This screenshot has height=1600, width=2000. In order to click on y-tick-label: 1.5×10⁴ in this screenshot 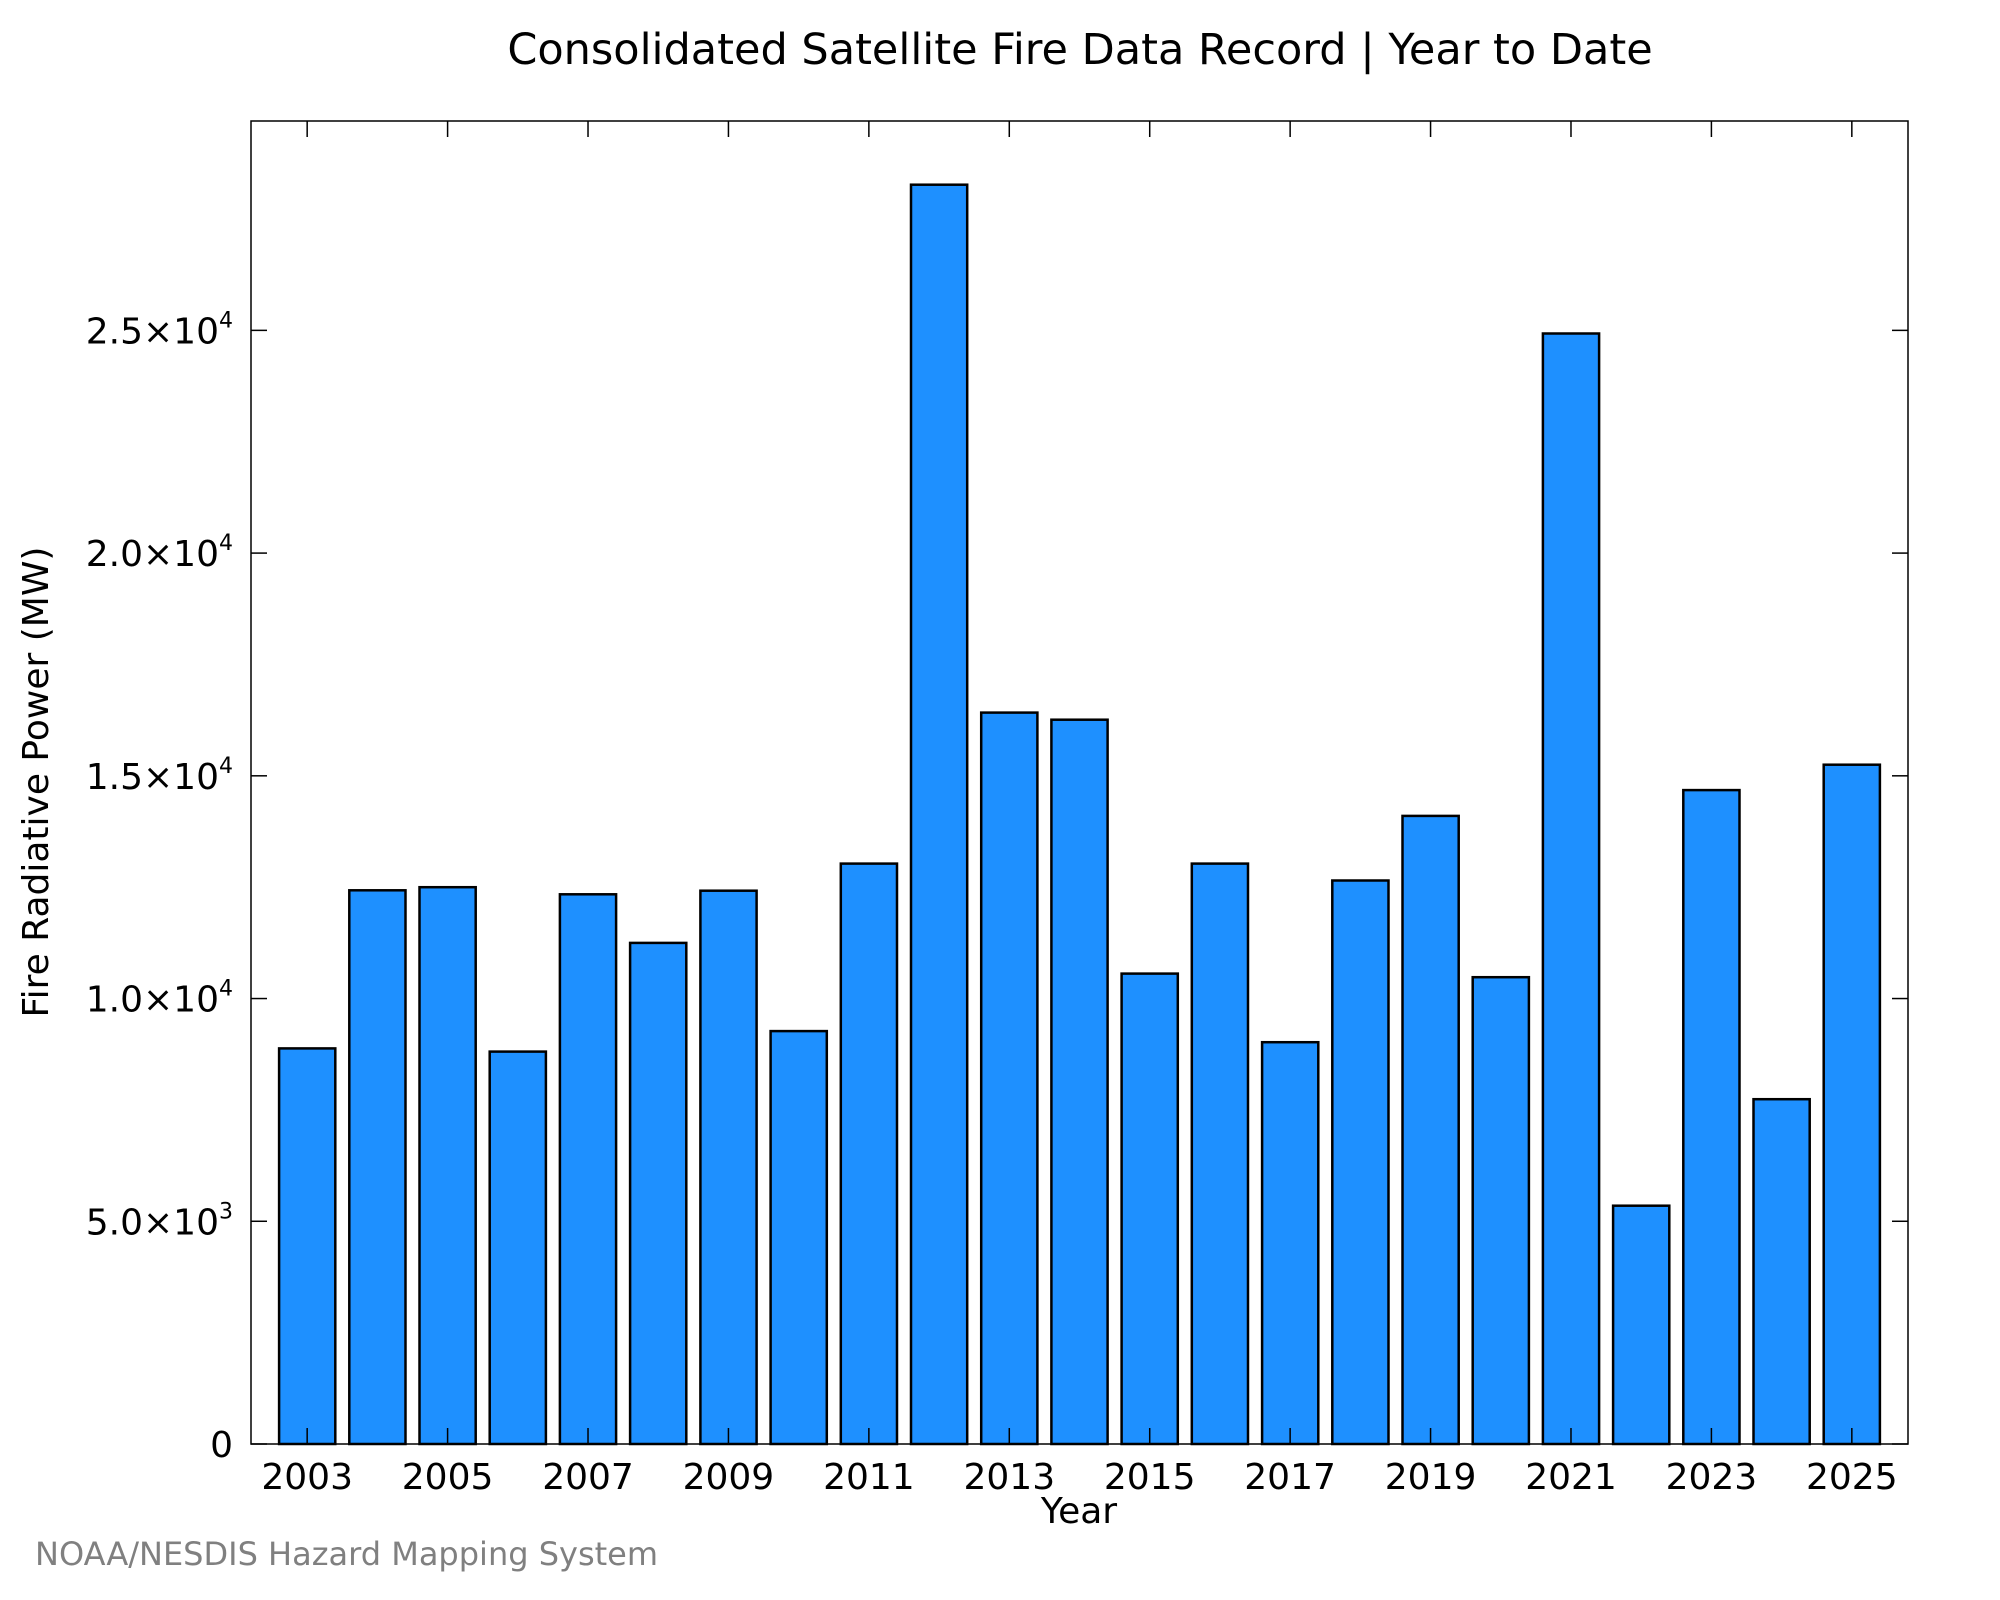, I will do `click(159, 776)`.